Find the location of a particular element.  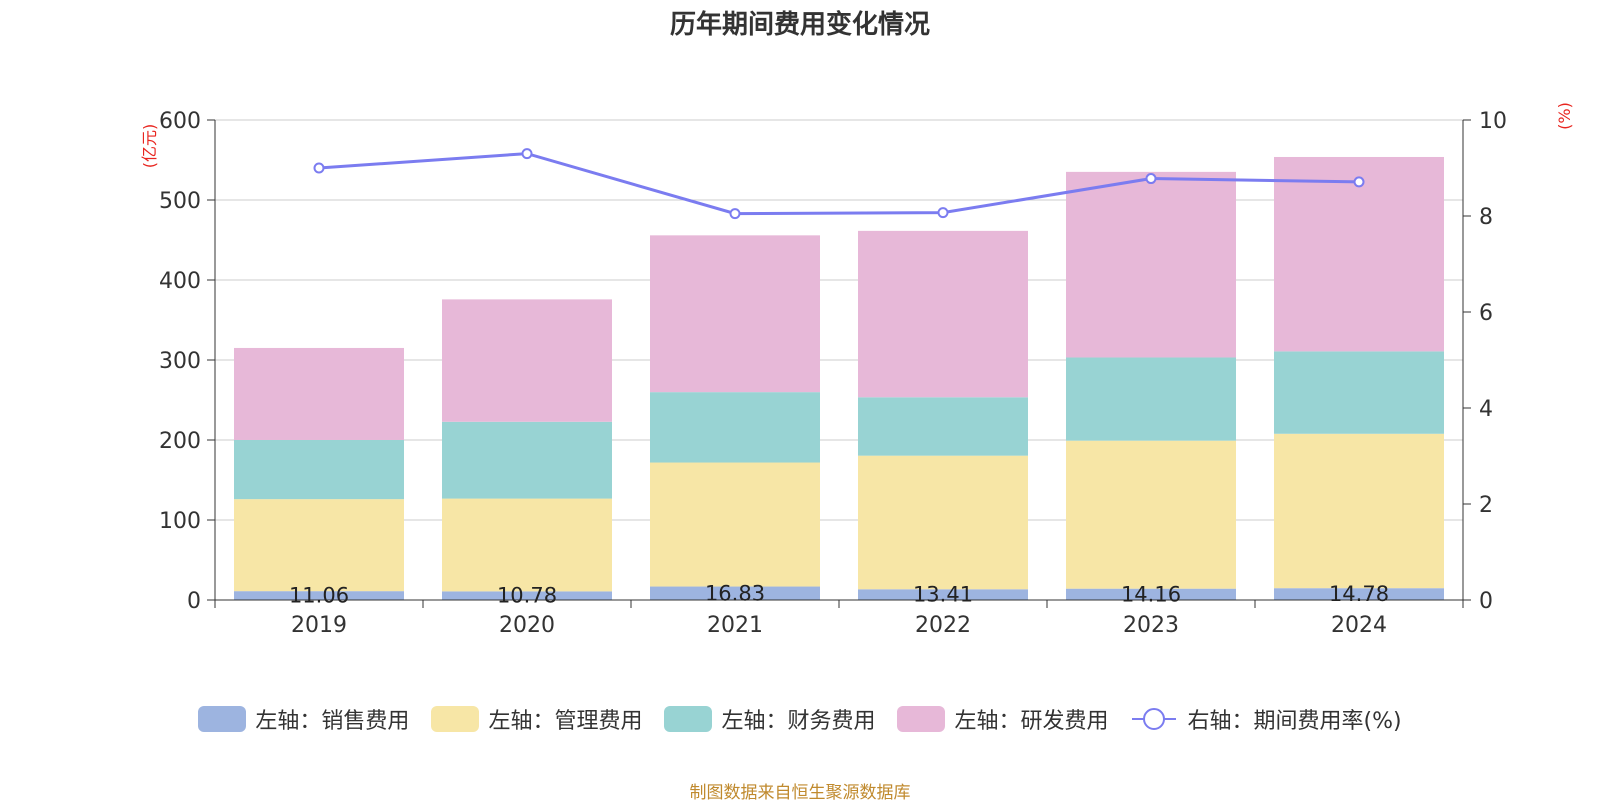

x-tick-label: 2020 is located at coordinates (527, 625).